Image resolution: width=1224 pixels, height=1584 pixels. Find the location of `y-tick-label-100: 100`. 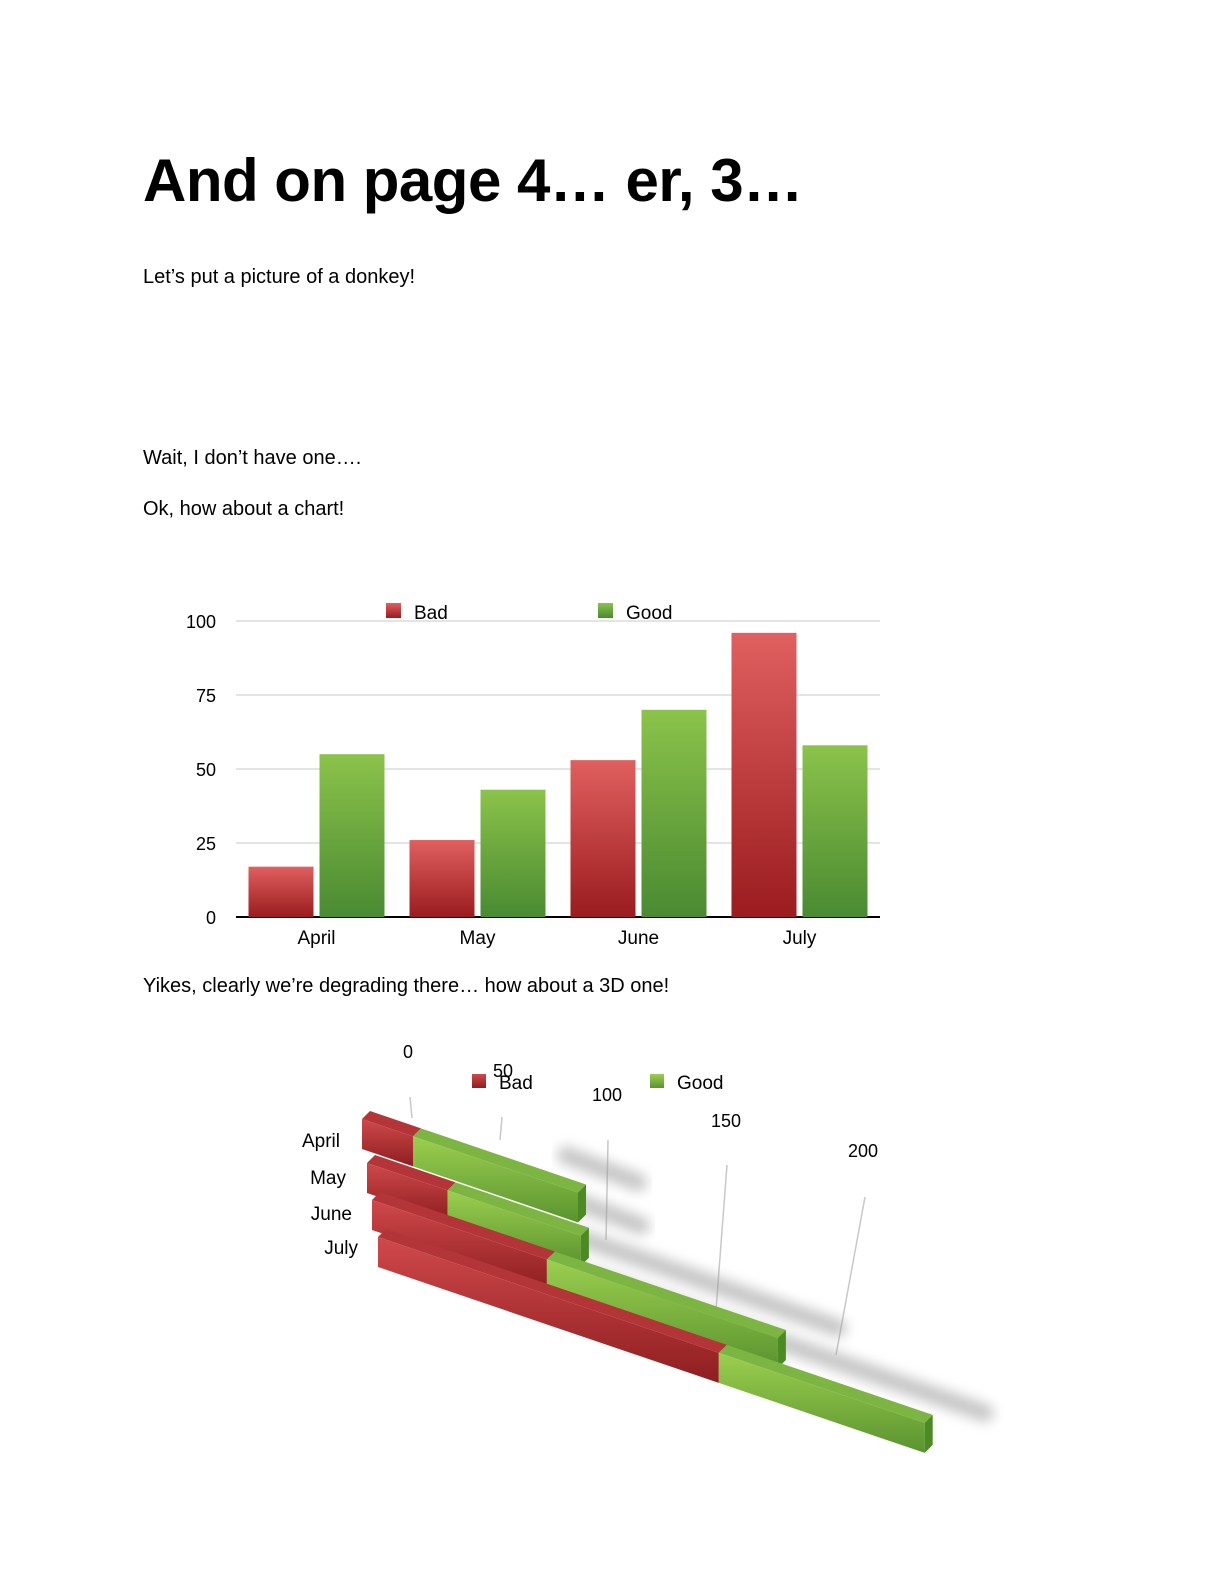

y-tick-label-100: 100 is located at coordinates (201, 622).